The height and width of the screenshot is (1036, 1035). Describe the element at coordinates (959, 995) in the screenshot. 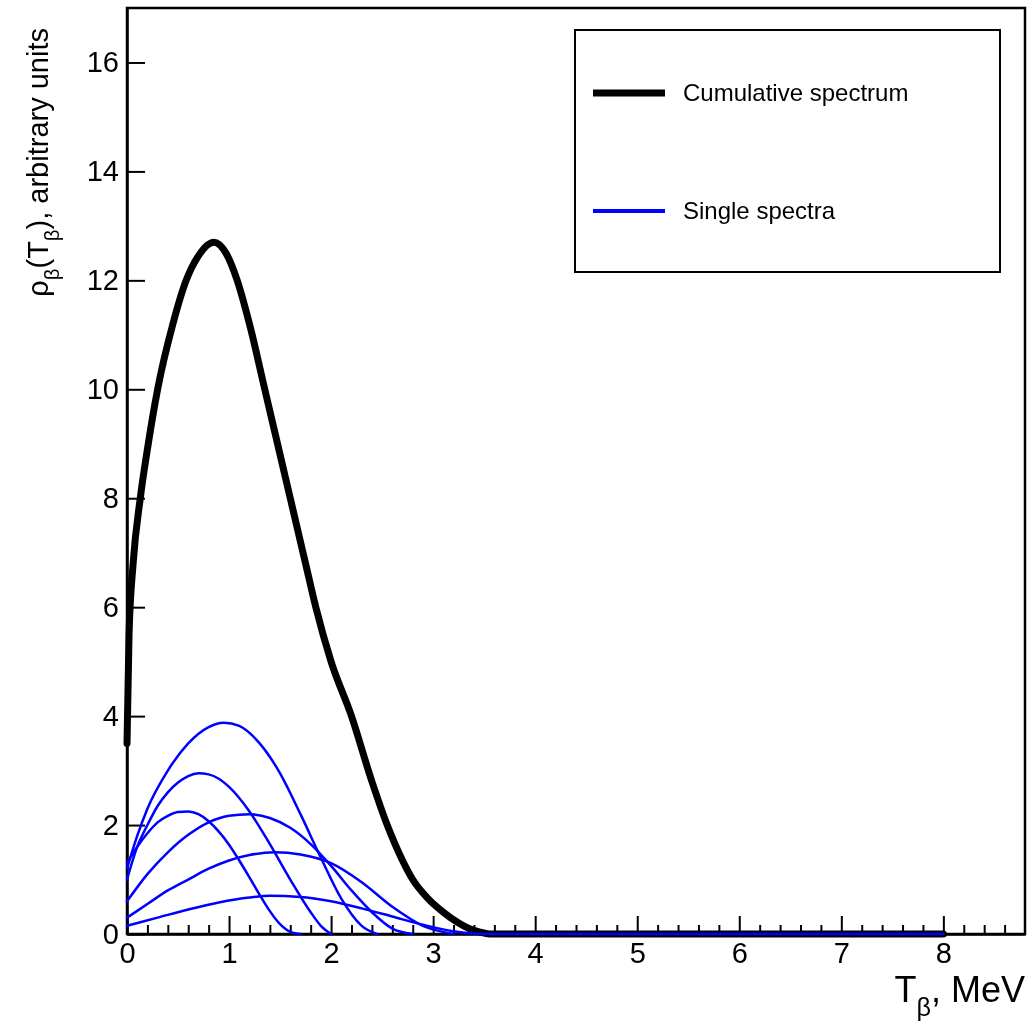

I see `x-axis-title: T$_{β}$, MeV` at that location.